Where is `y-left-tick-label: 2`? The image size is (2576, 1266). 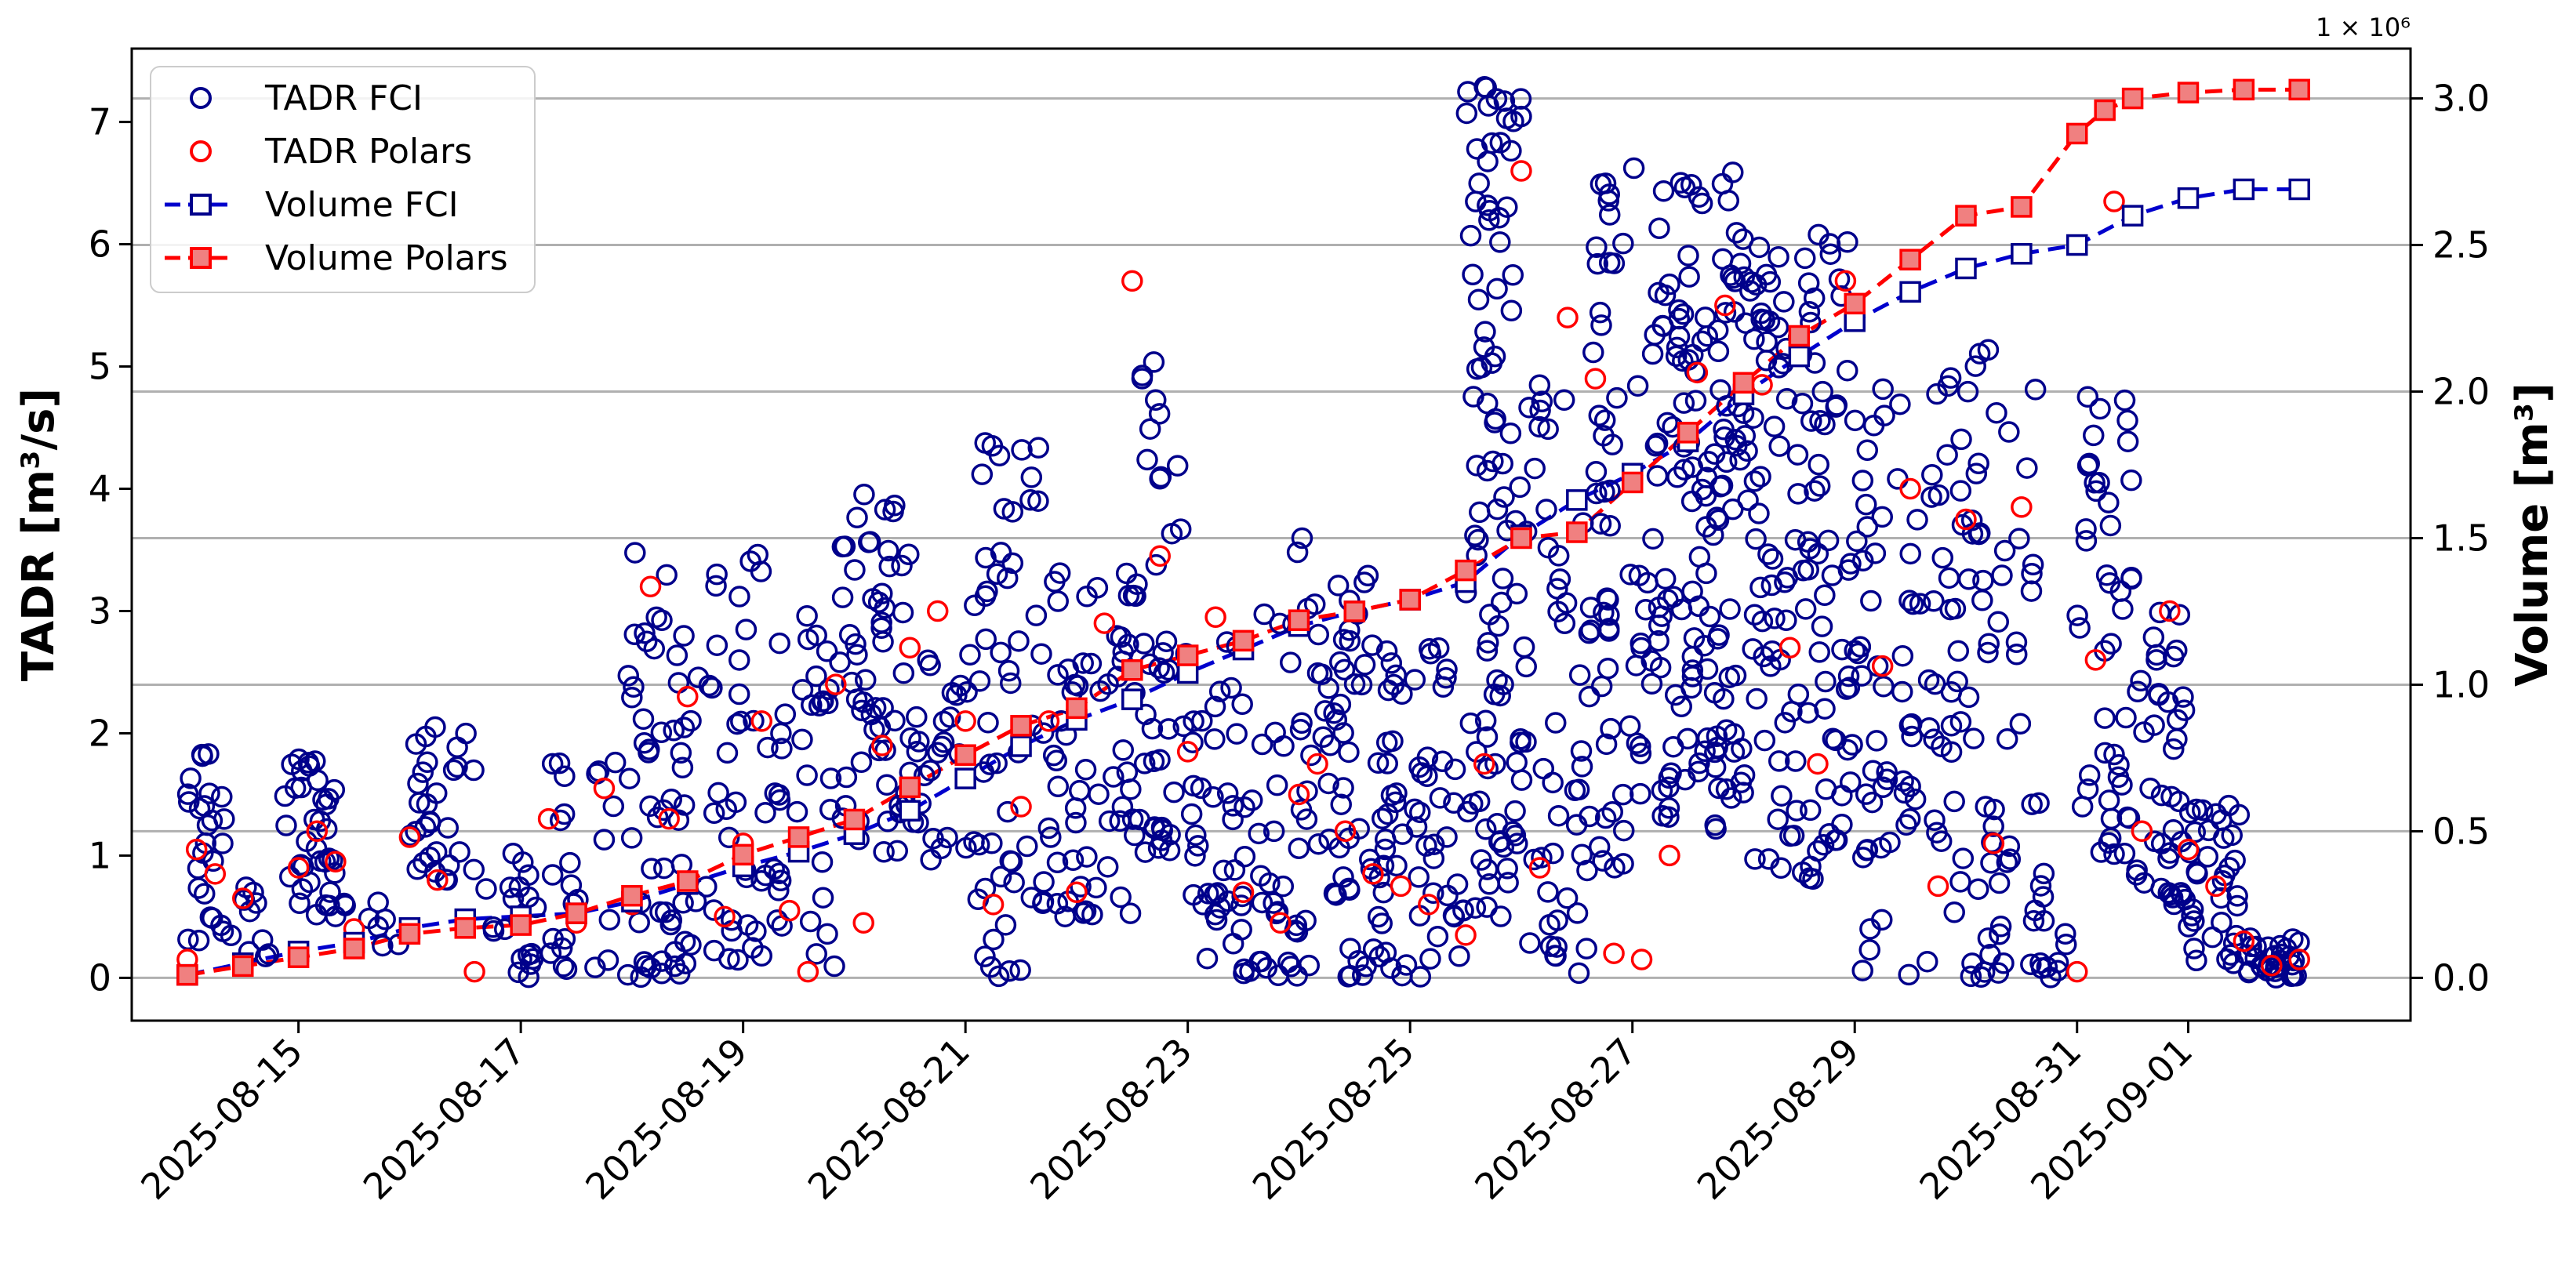
y-left-tick-label: 2 is located at coordinates (100, 733).